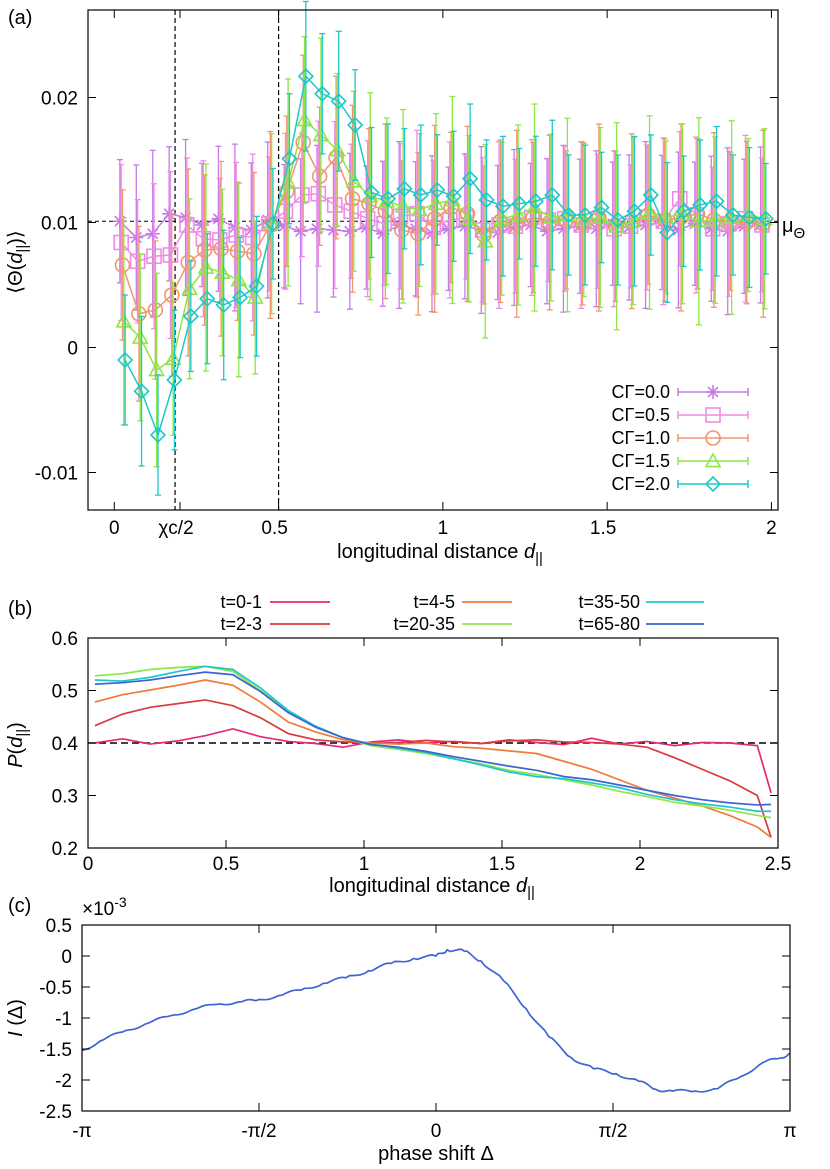 This screenshot has height=1169, width=830. I want to click on y-tick-label: -2, so click(63, 1081).